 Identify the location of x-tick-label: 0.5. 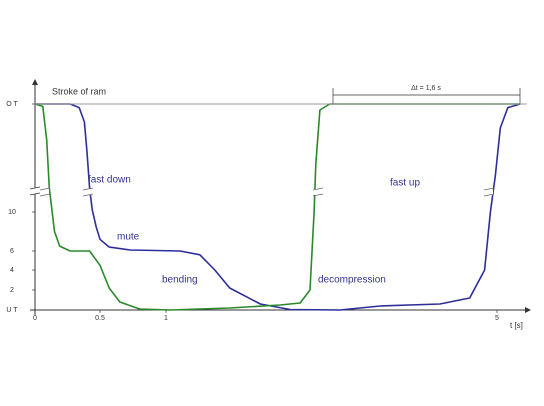
(100, 318).